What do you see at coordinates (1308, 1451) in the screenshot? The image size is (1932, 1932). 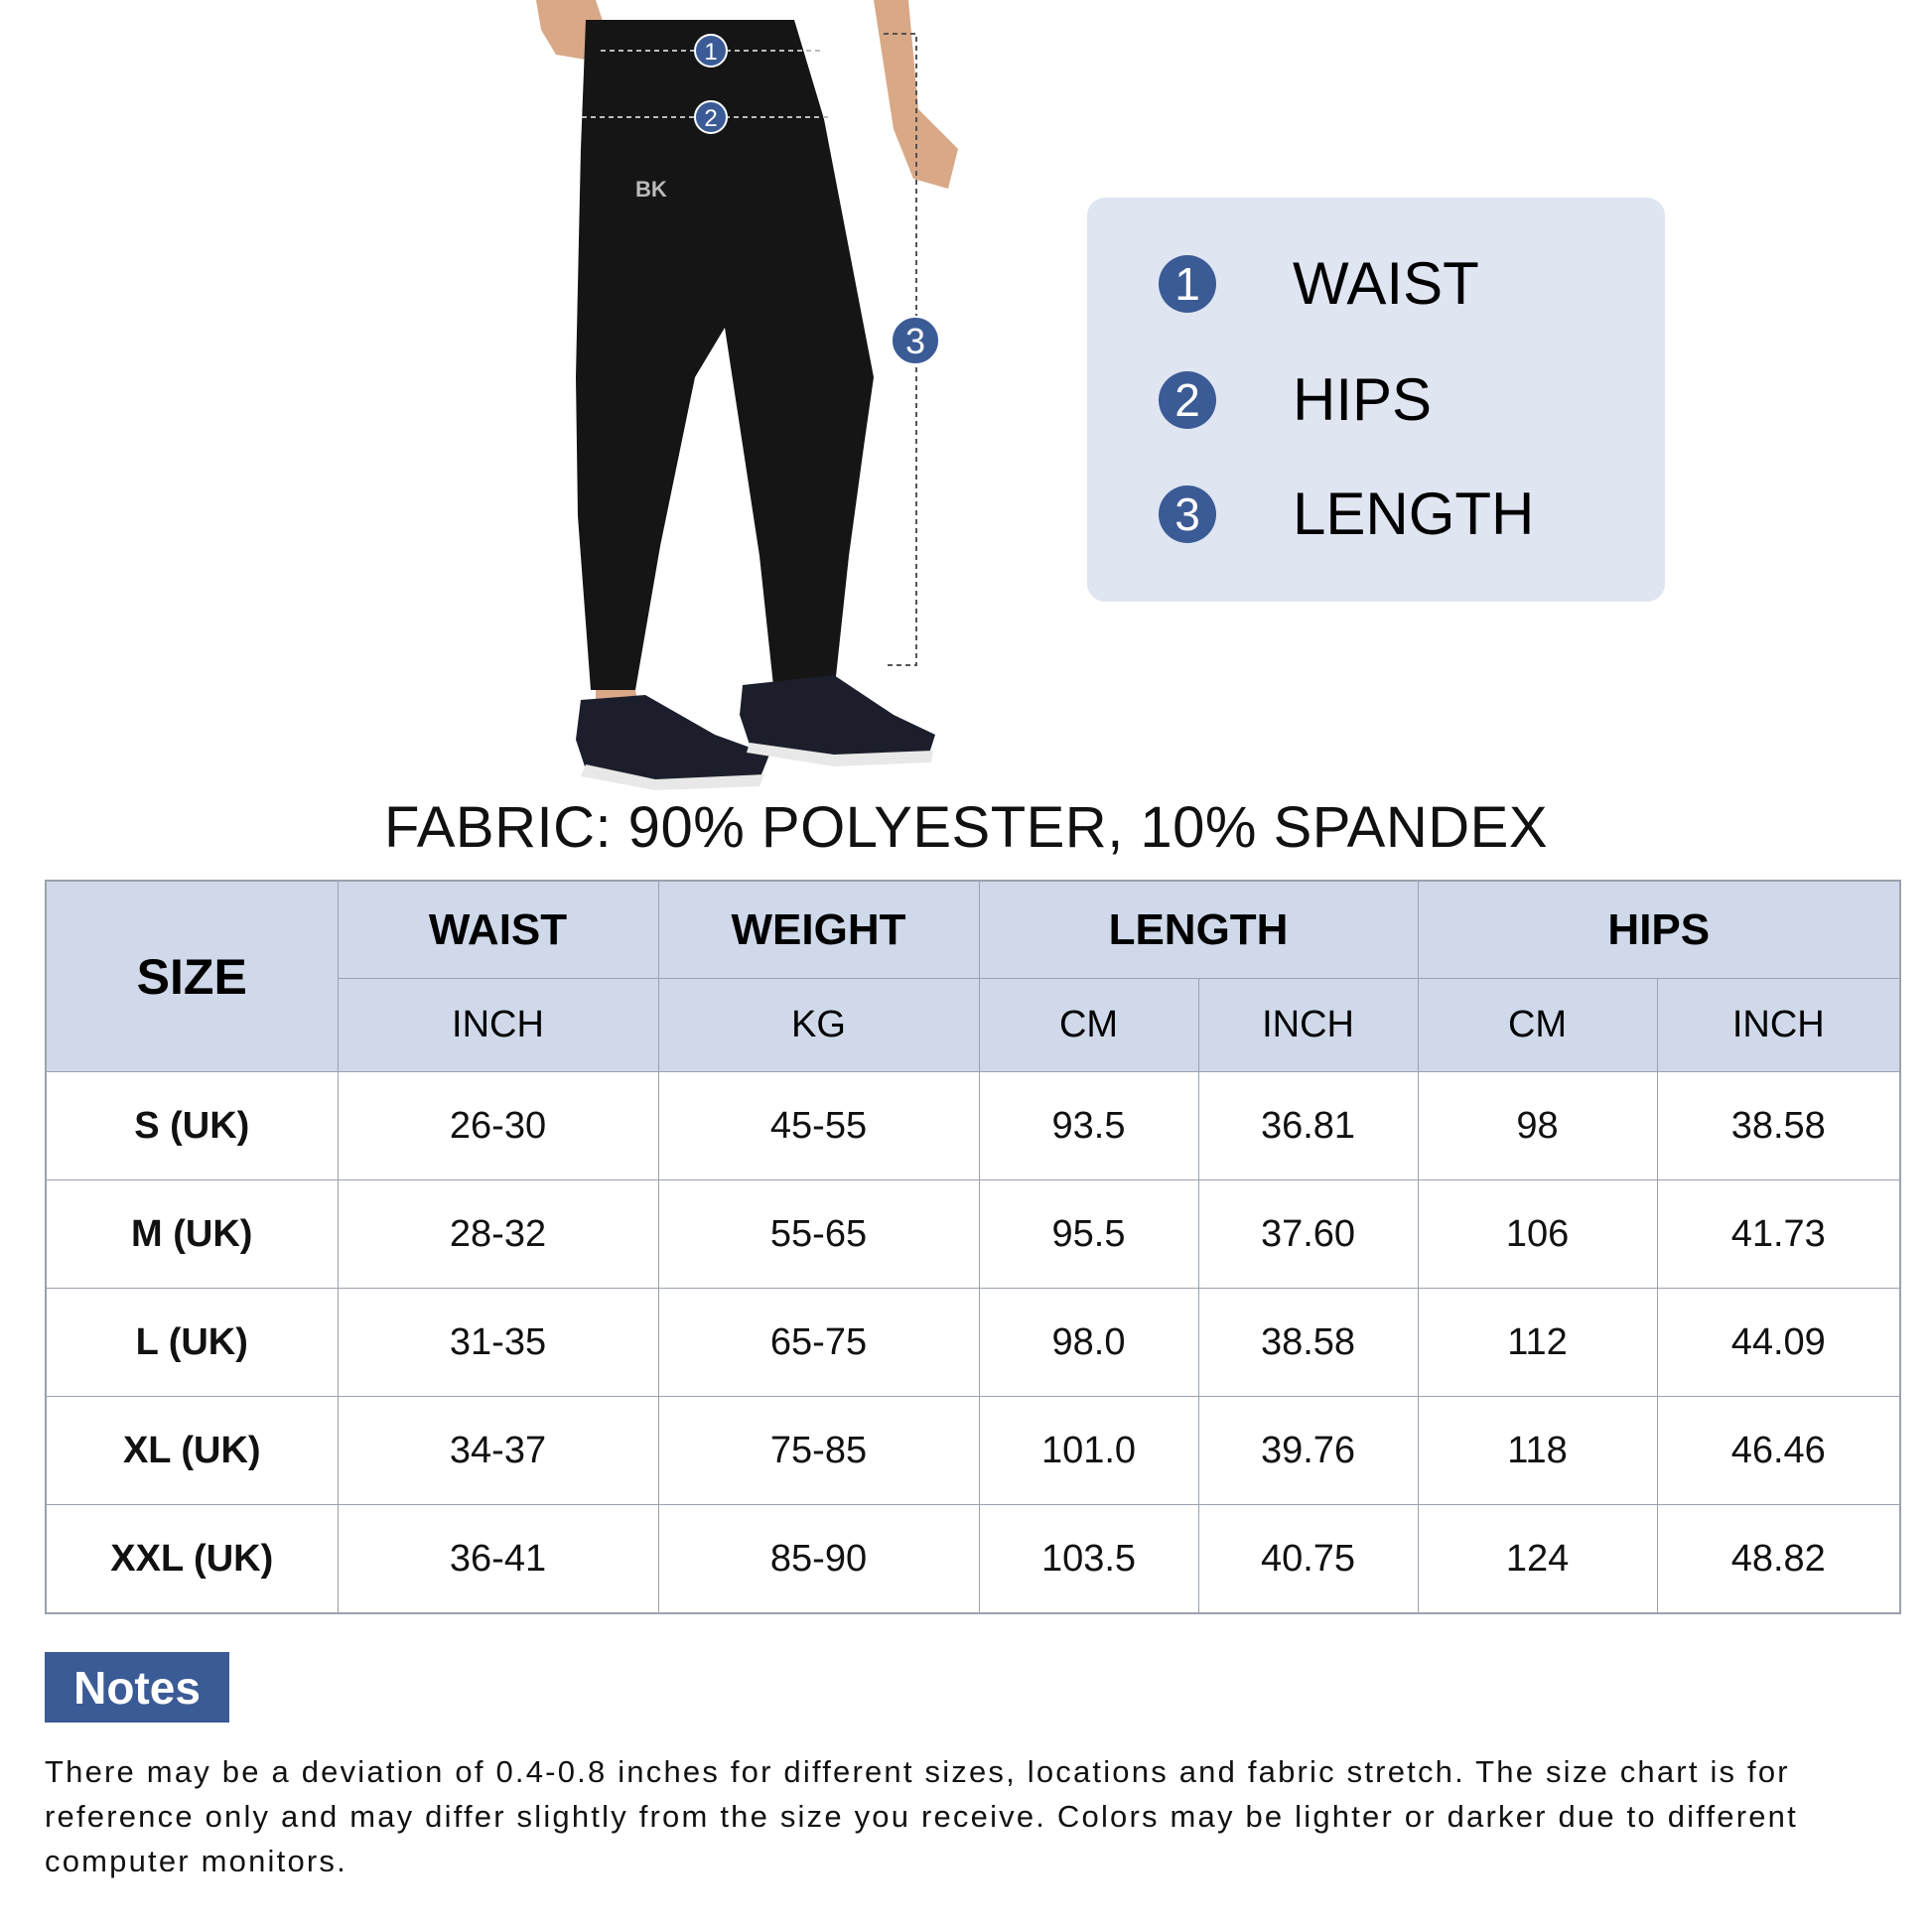 I see `value-cell: 39.76` at bounding box center [1308, 1451].